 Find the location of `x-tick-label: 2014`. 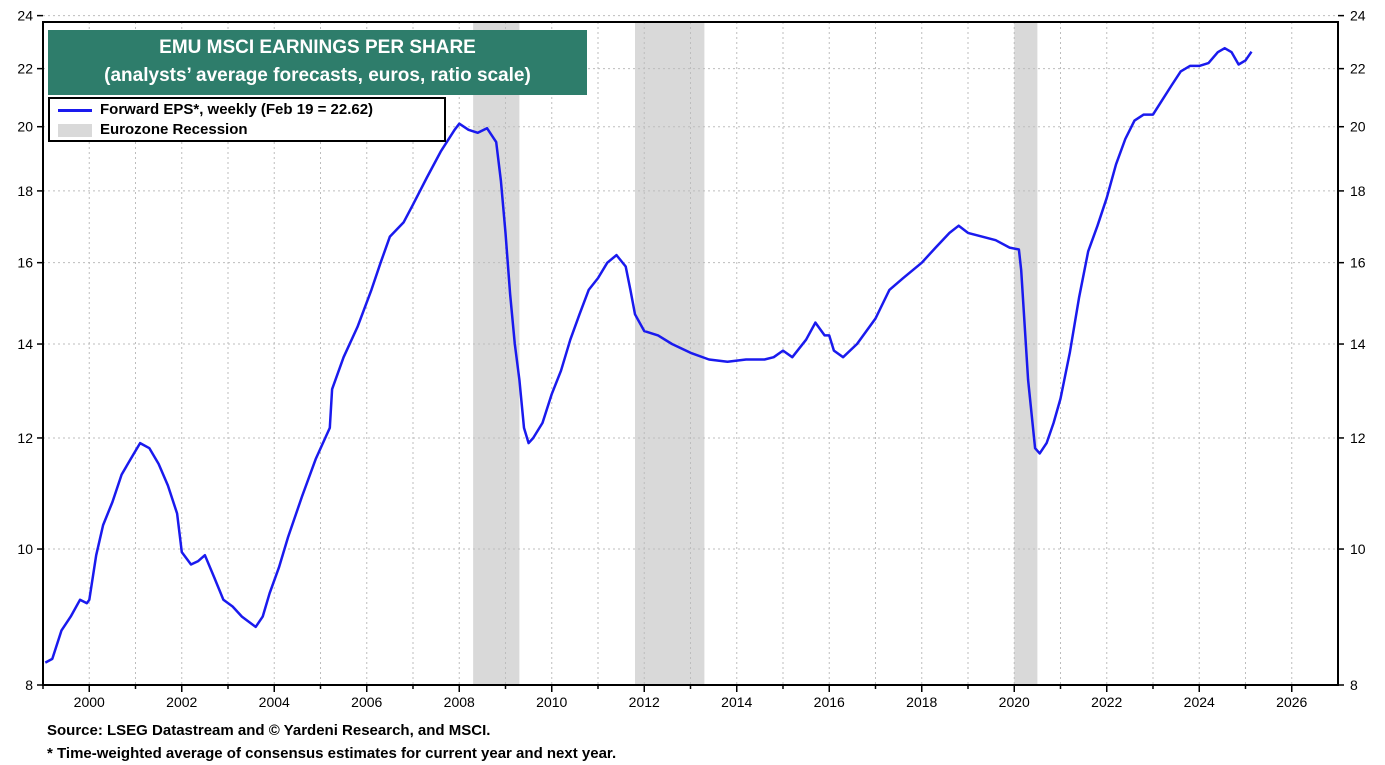

x-tick-label: 2014 is located at coordinates (736, 702).